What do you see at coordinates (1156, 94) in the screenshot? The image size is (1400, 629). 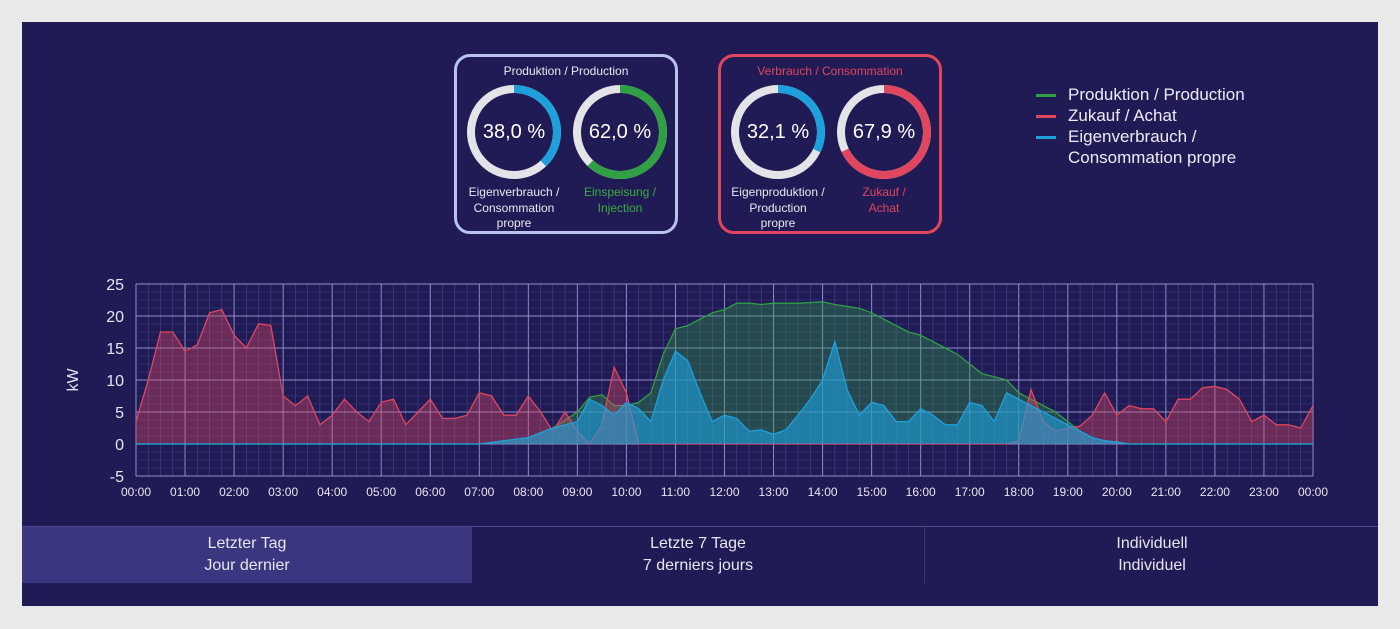 I see `legend-label: Produktion / Production` at bounding box center [1156, 94].